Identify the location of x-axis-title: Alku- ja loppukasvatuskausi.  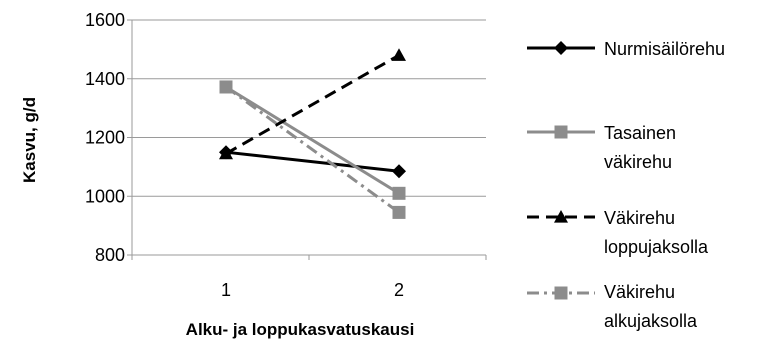
(300, 329).